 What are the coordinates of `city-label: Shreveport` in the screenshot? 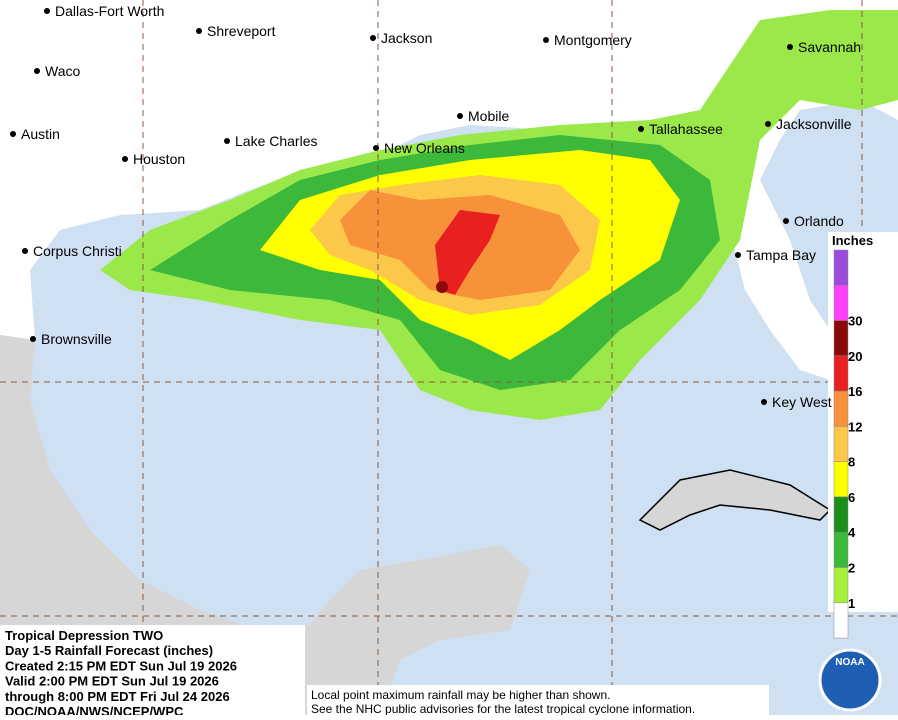 It's located at (241, 31).